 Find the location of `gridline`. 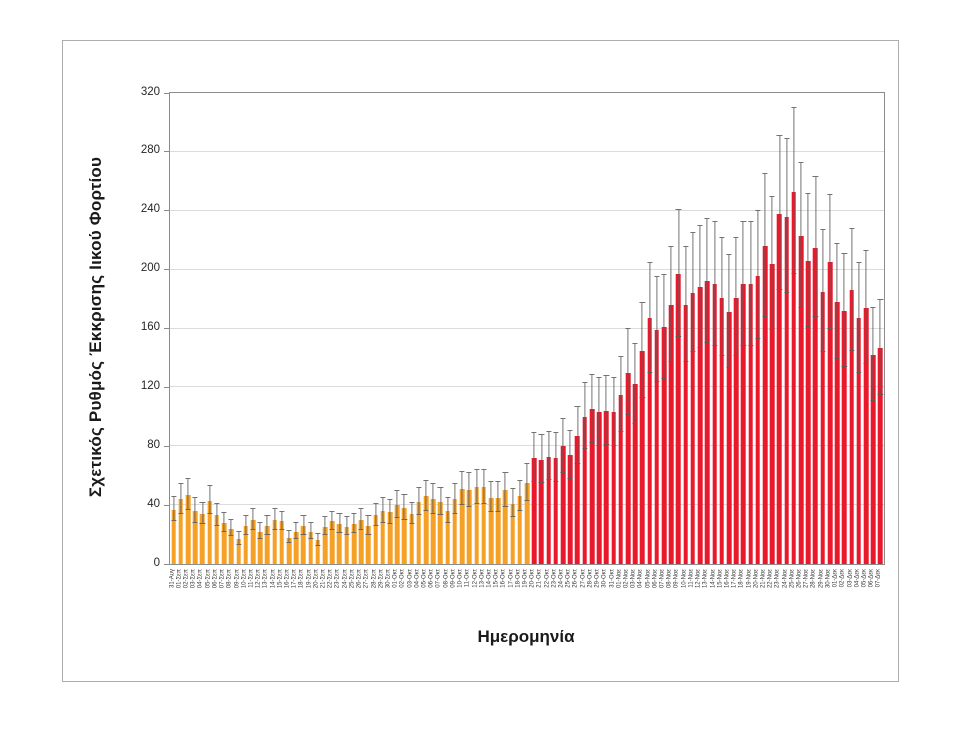

gridline is located at coordinates (527, 328).